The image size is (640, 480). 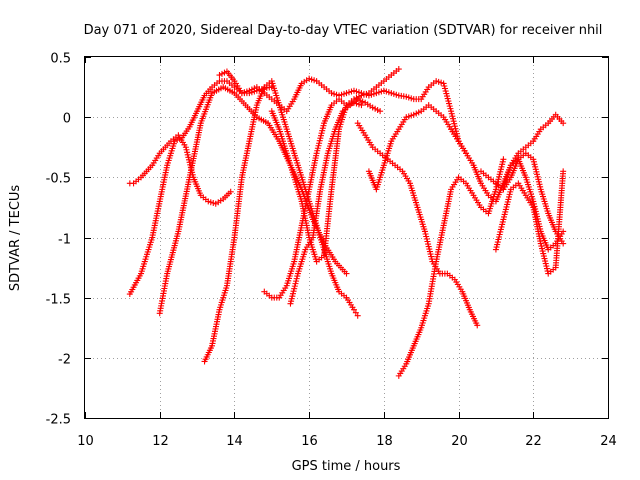 I want to click on x-tick-label: 16, so click(x=309, y=441).